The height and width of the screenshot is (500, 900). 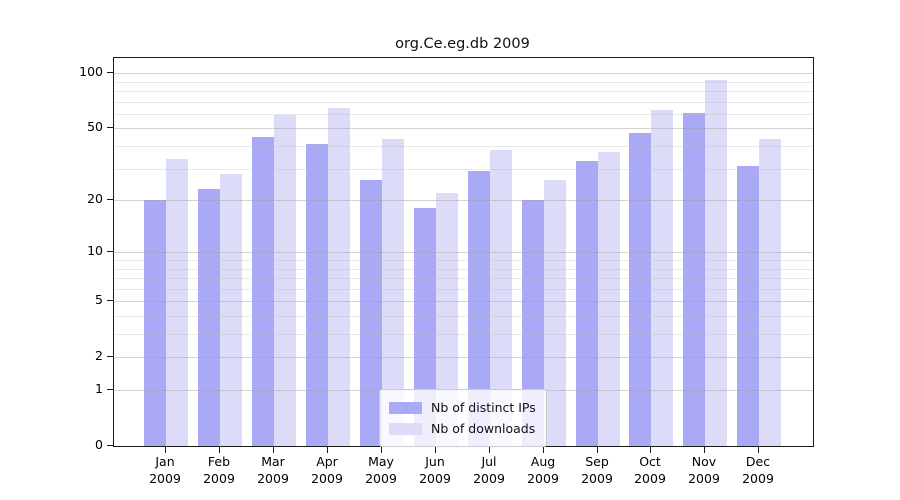 What do you see at coordinates (99, 299) in the screenshot?
I see `y-tick-label-5: 5` at bounding box center [99, 299].